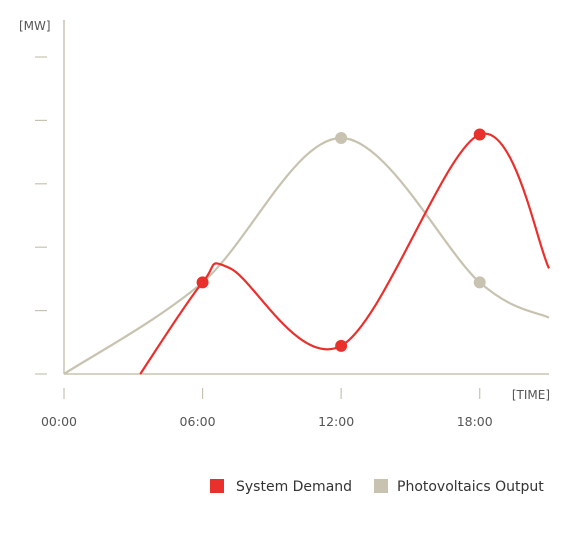 Image resolution: width=570 pixels, height=540 pixels. I want to click on legend-label: Photovoltaics Output, so click(470, 487).